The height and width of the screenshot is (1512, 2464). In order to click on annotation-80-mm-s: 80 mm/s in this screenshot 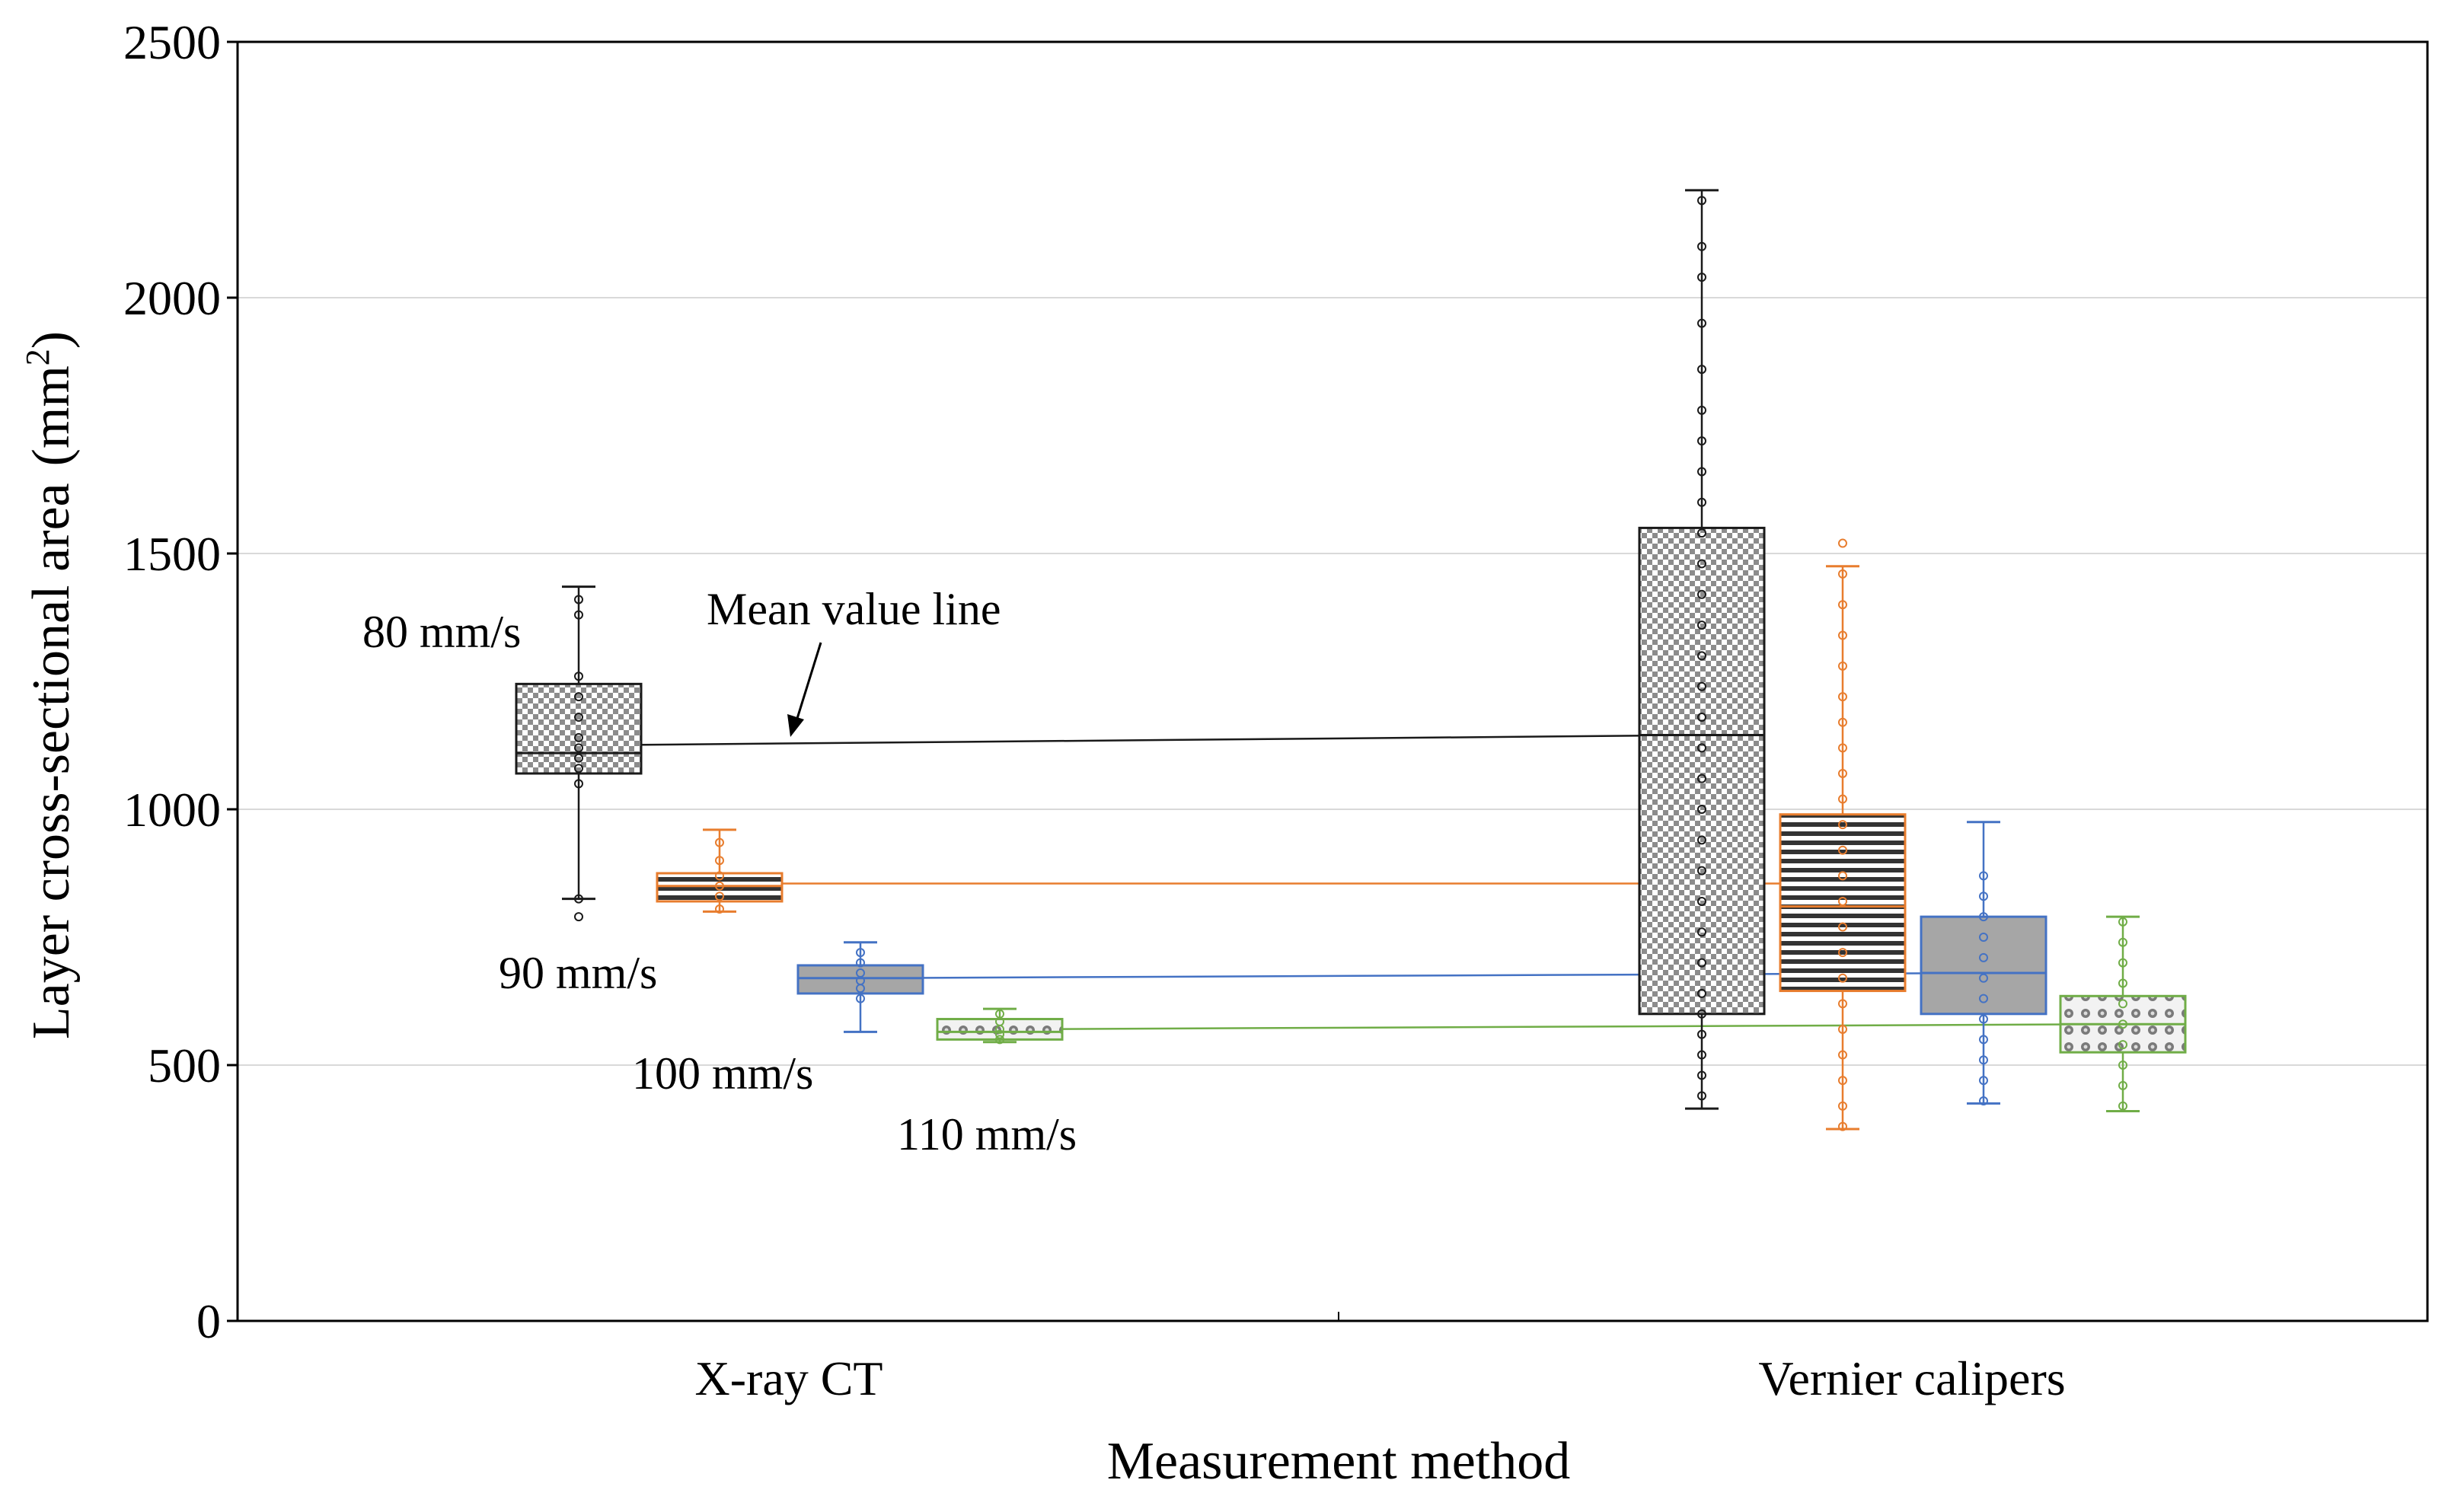, I will do `click(441, 632)`.